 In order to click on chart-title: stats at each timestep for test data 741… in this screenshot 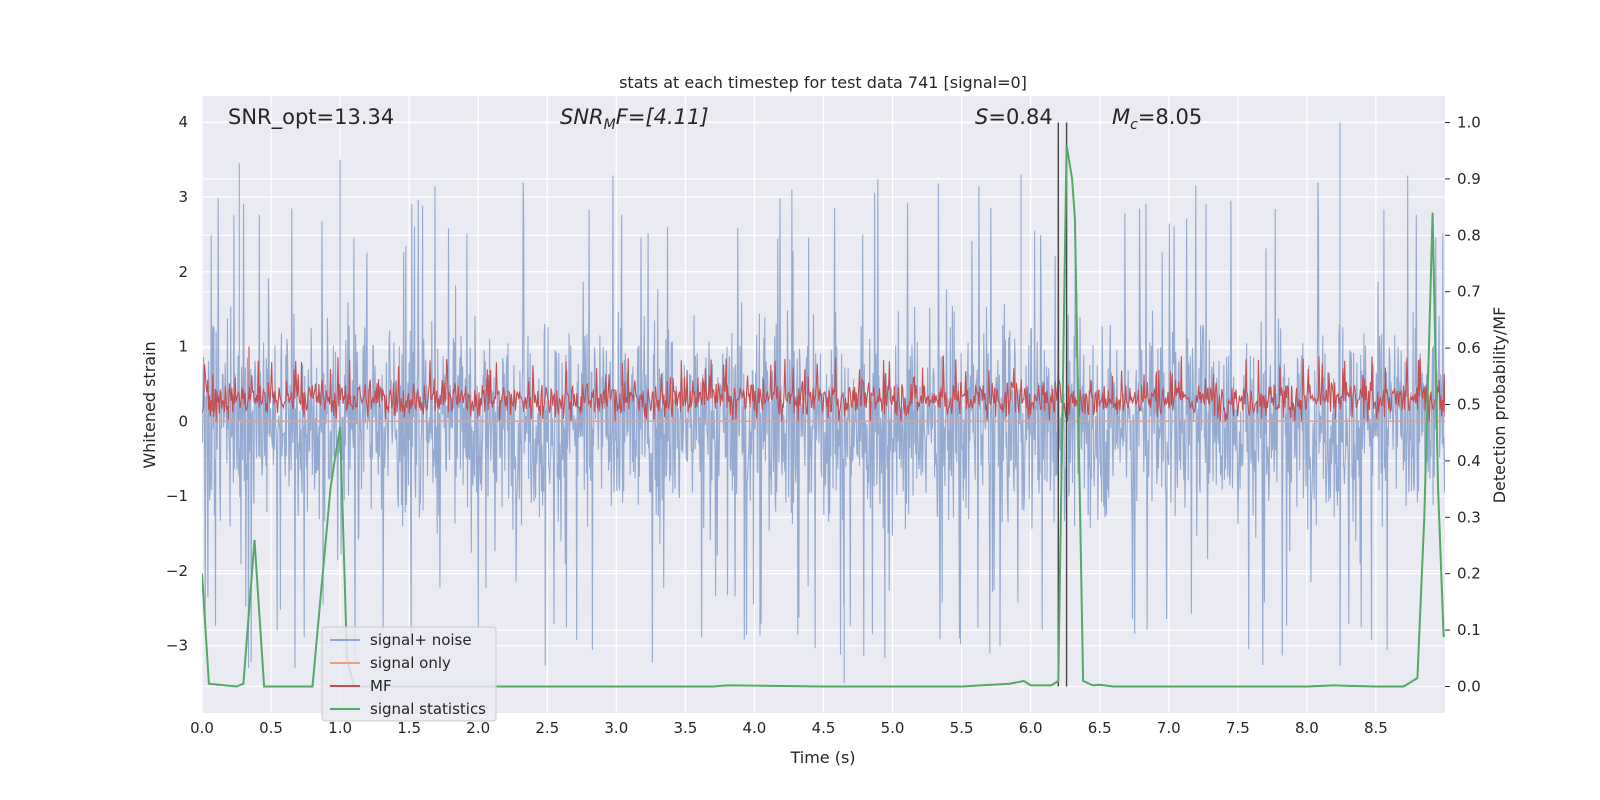, I will do `click(823, 82)`.